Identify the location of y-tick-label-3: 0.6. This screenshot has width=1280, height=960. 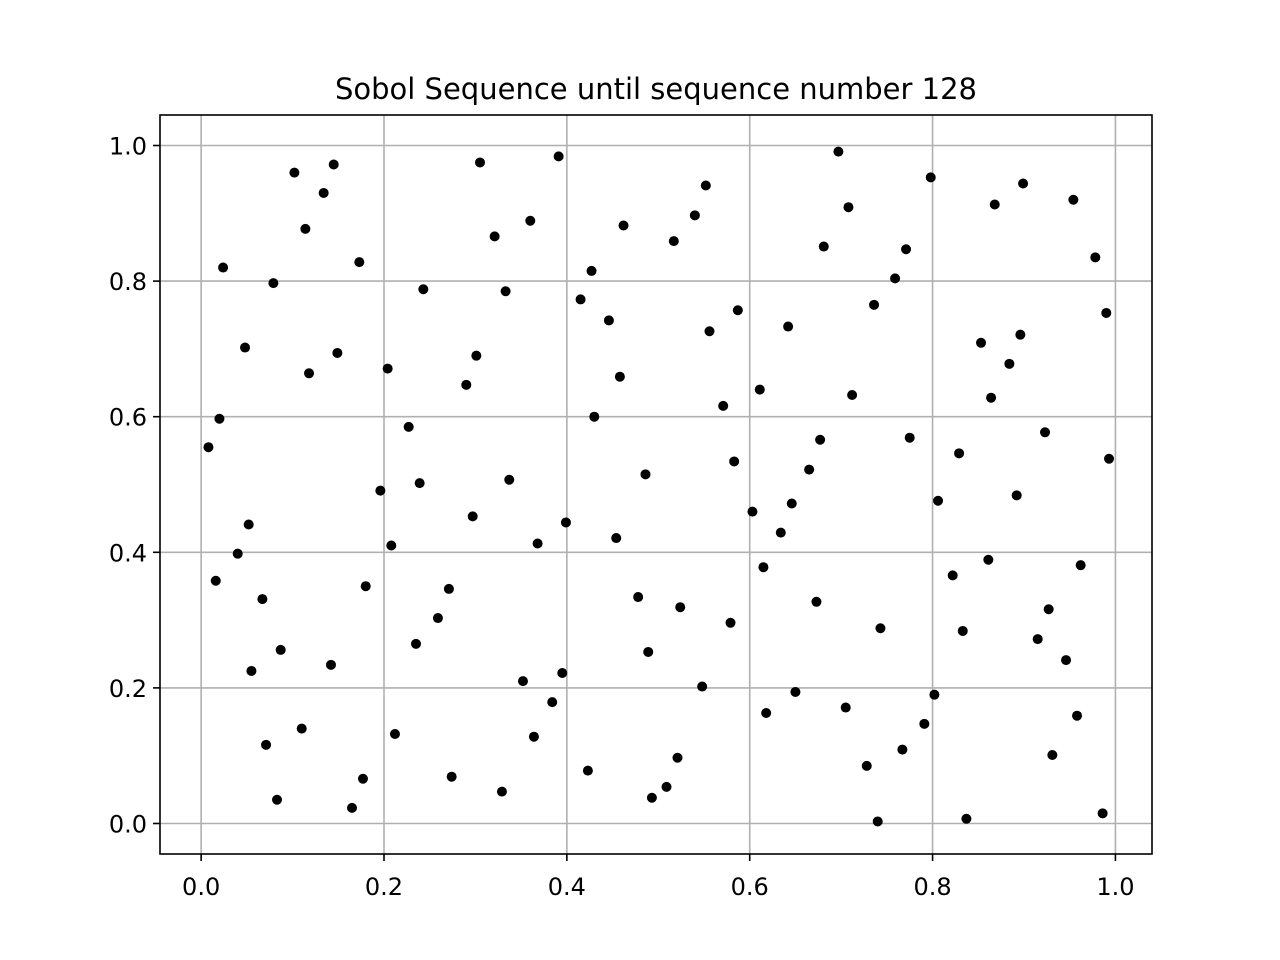
(128, 418).